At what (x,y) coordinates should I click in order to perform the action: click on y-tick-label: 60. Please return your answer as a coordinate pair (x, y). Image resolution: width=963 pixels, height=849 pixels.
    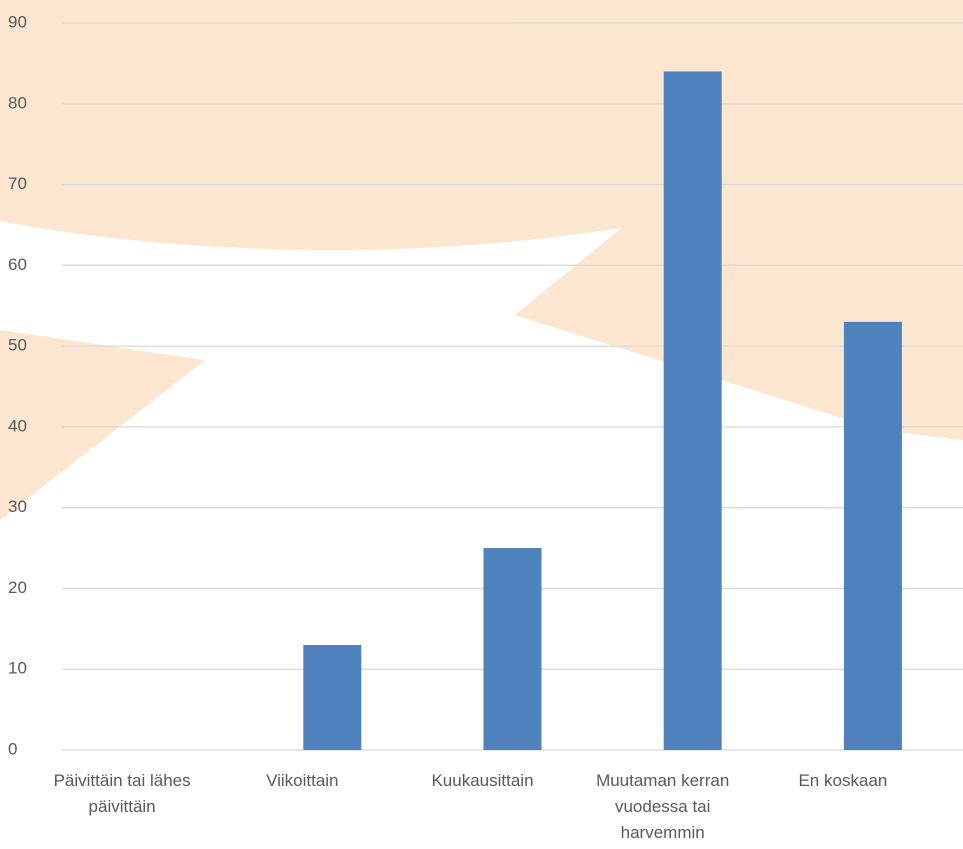
    Looking at the image, I should click on (17, 264).